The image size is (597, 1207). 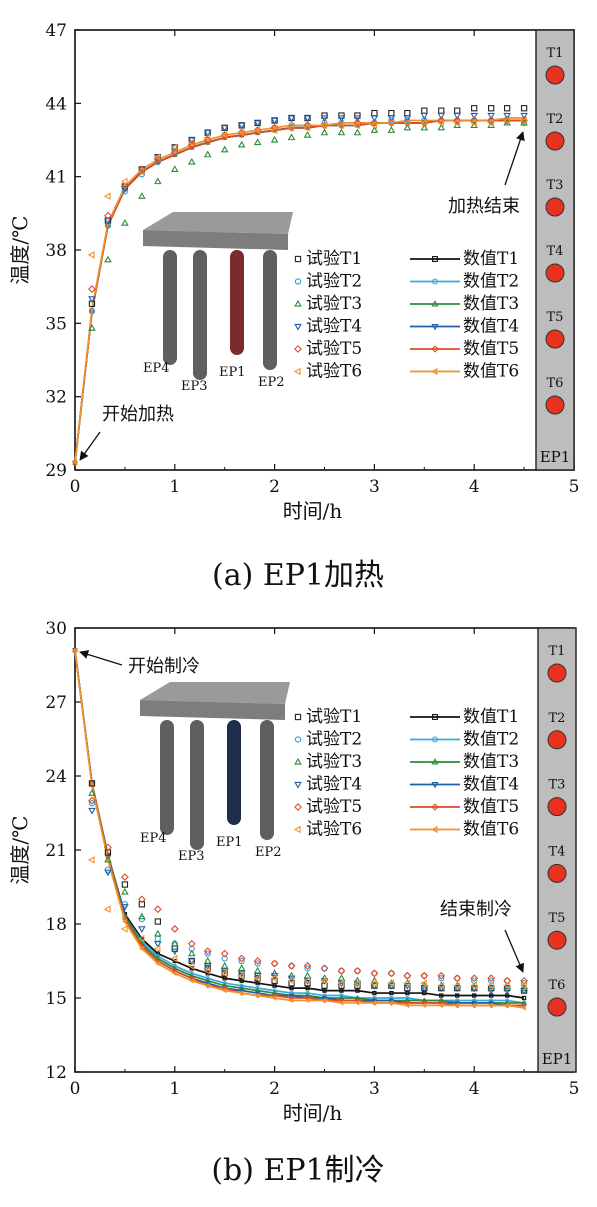 I want to click on slab-top, so click(x=218, y=223).